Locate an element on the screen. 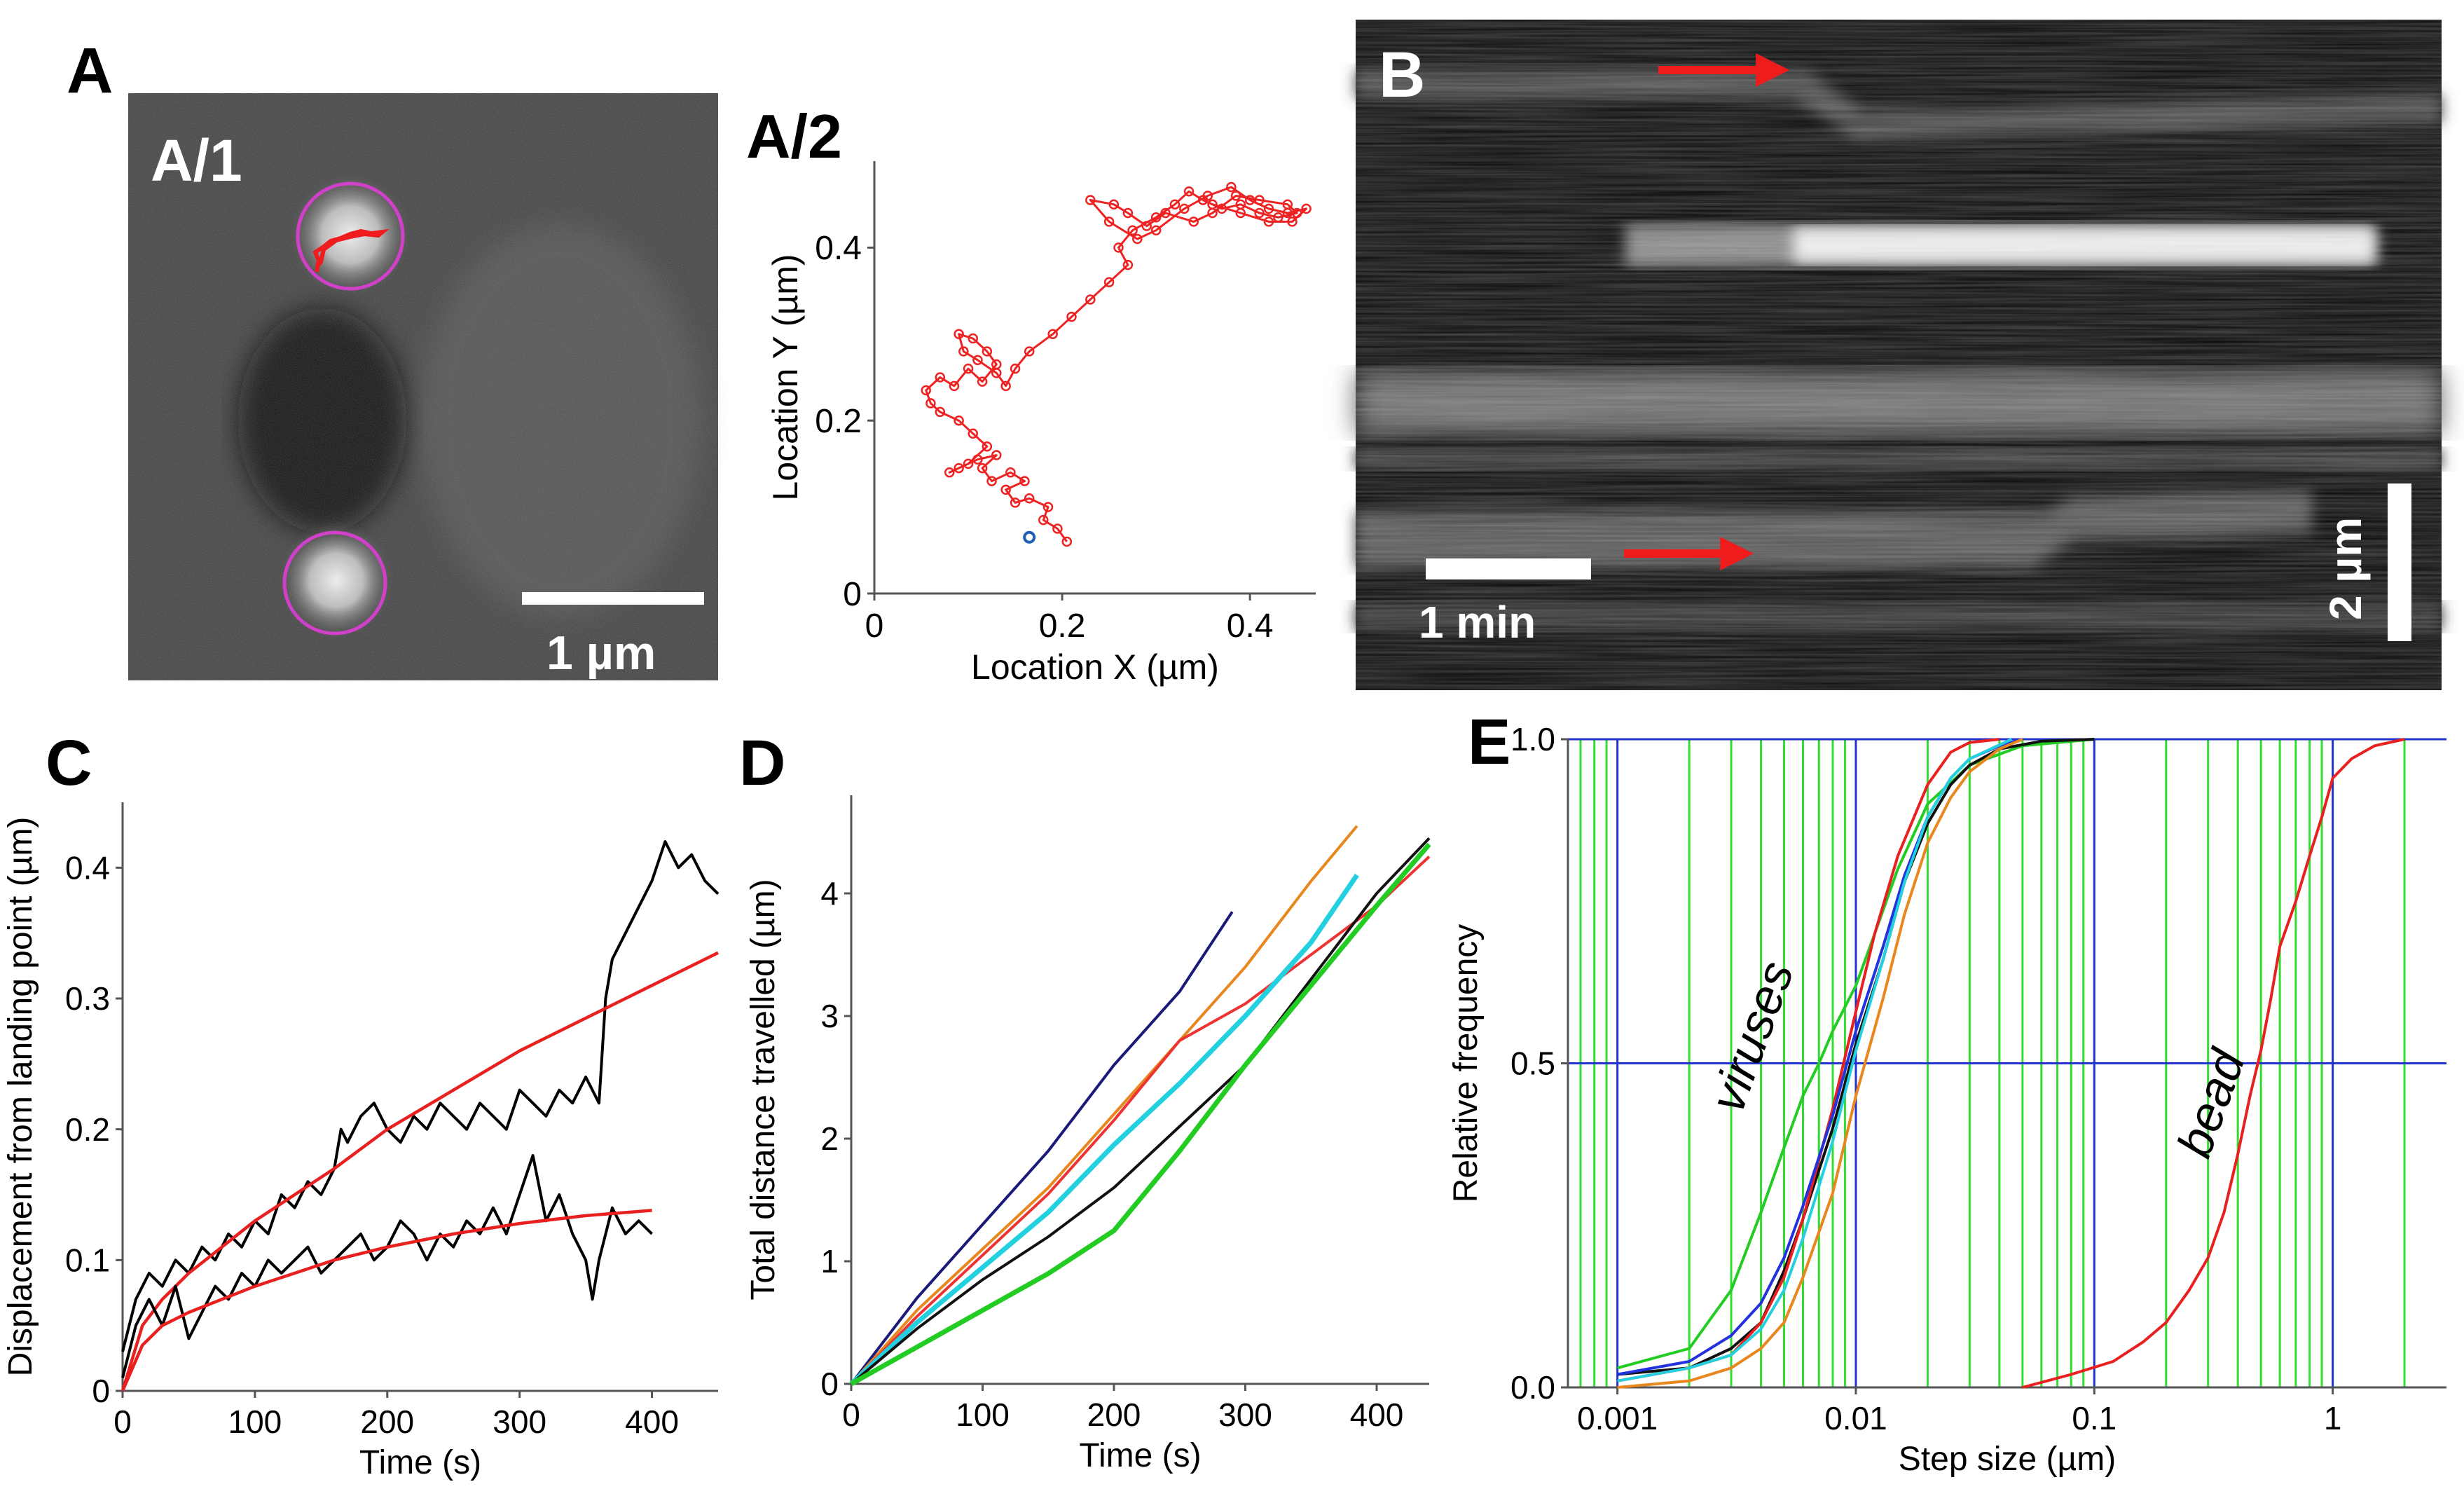 The width and height of the screenshot is (2464, 1496). y-axis-label: Relative frequency is located at coordinates (1466, 1063).